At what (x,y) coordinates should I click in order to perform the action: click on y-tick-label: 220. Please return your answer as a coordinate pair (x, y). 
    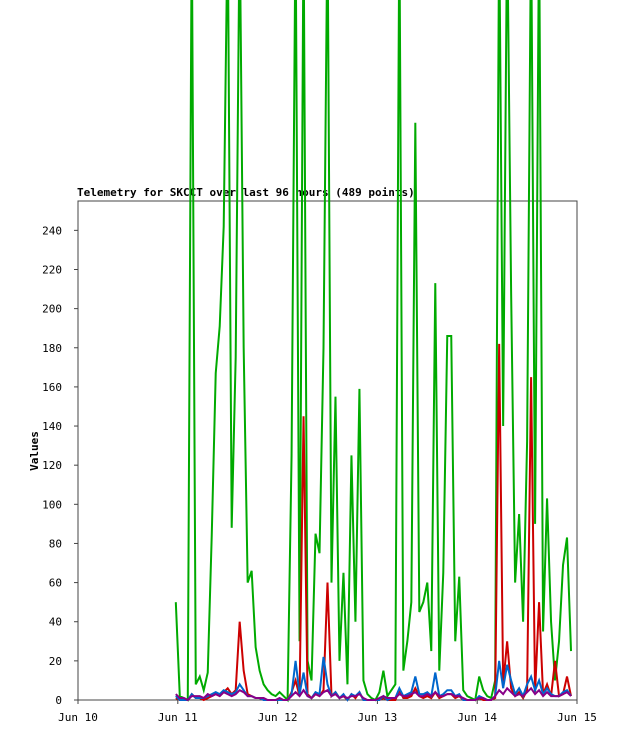
    Looking at the image, I should click on (52, 269).